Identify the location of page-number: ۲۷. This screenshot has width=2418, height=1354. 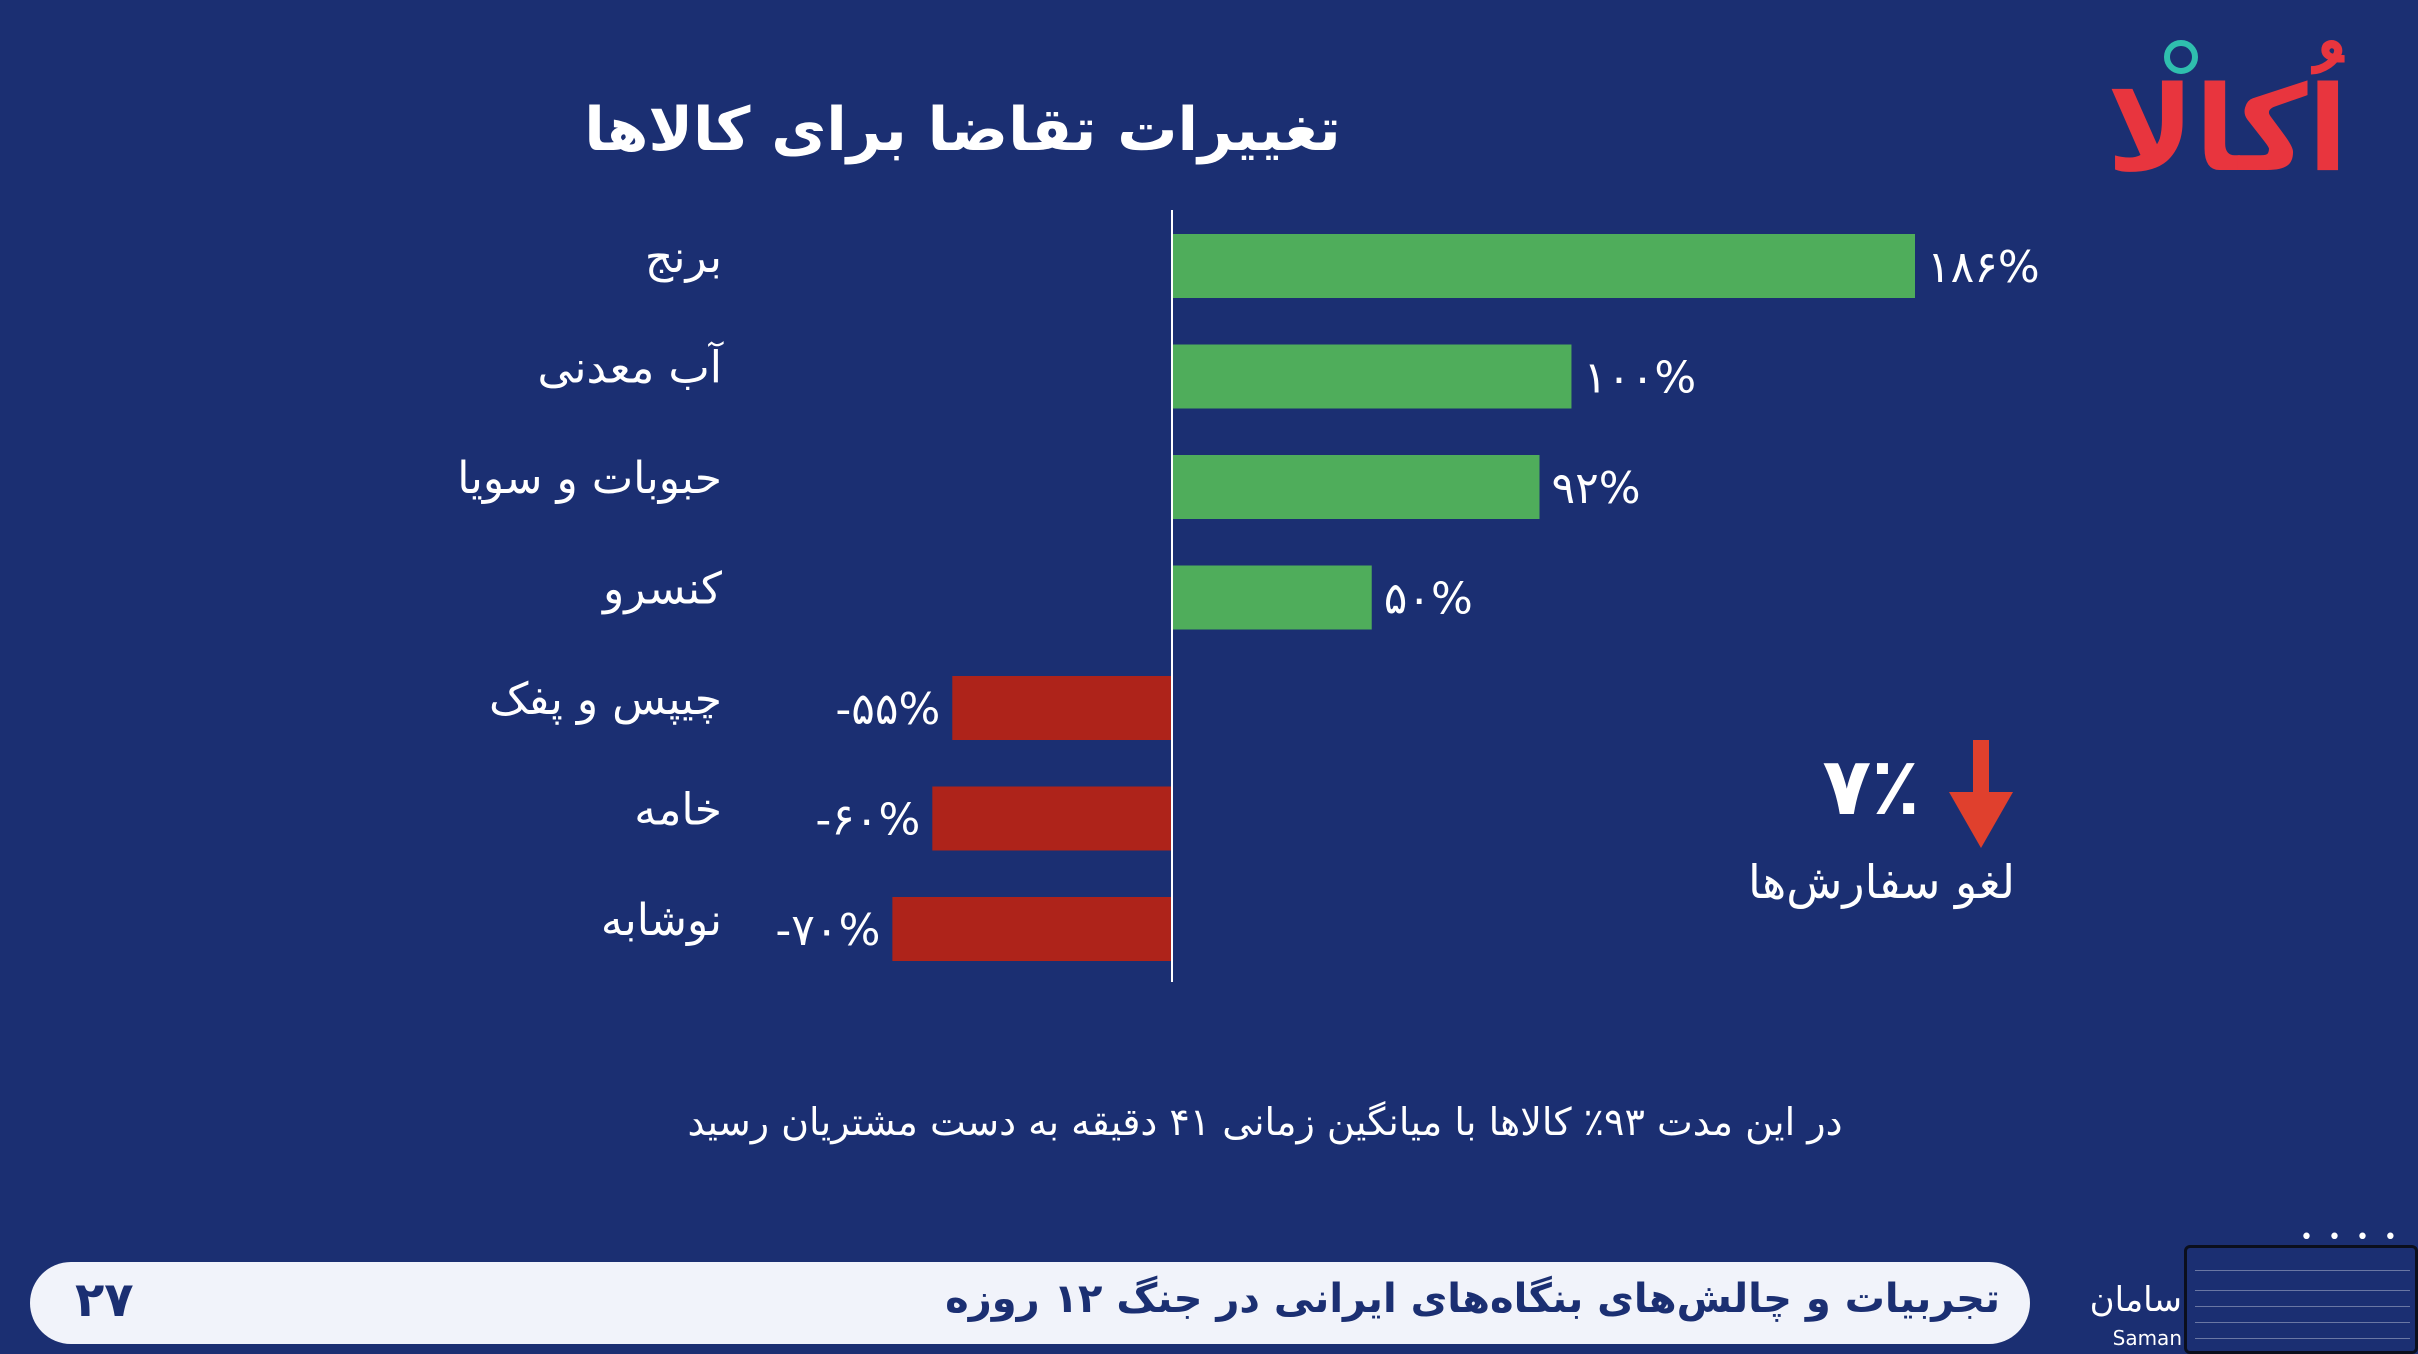
(104, 1300).